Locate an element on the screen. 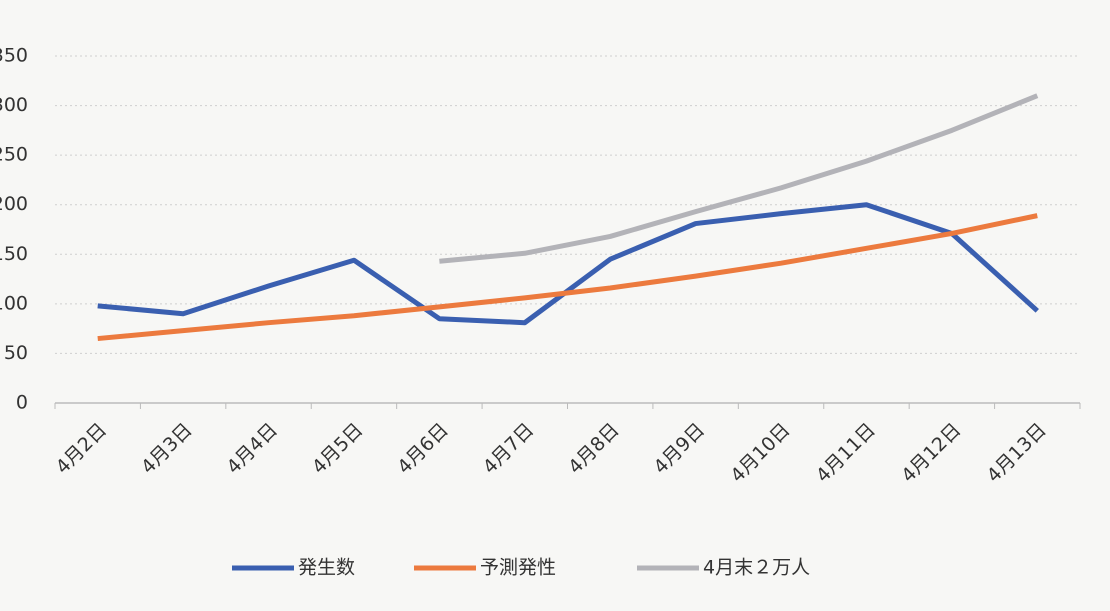 The height and width of the screenshot is (611, 1110). x-tick-label: 4月2日 is located at coordinates (82, 449).